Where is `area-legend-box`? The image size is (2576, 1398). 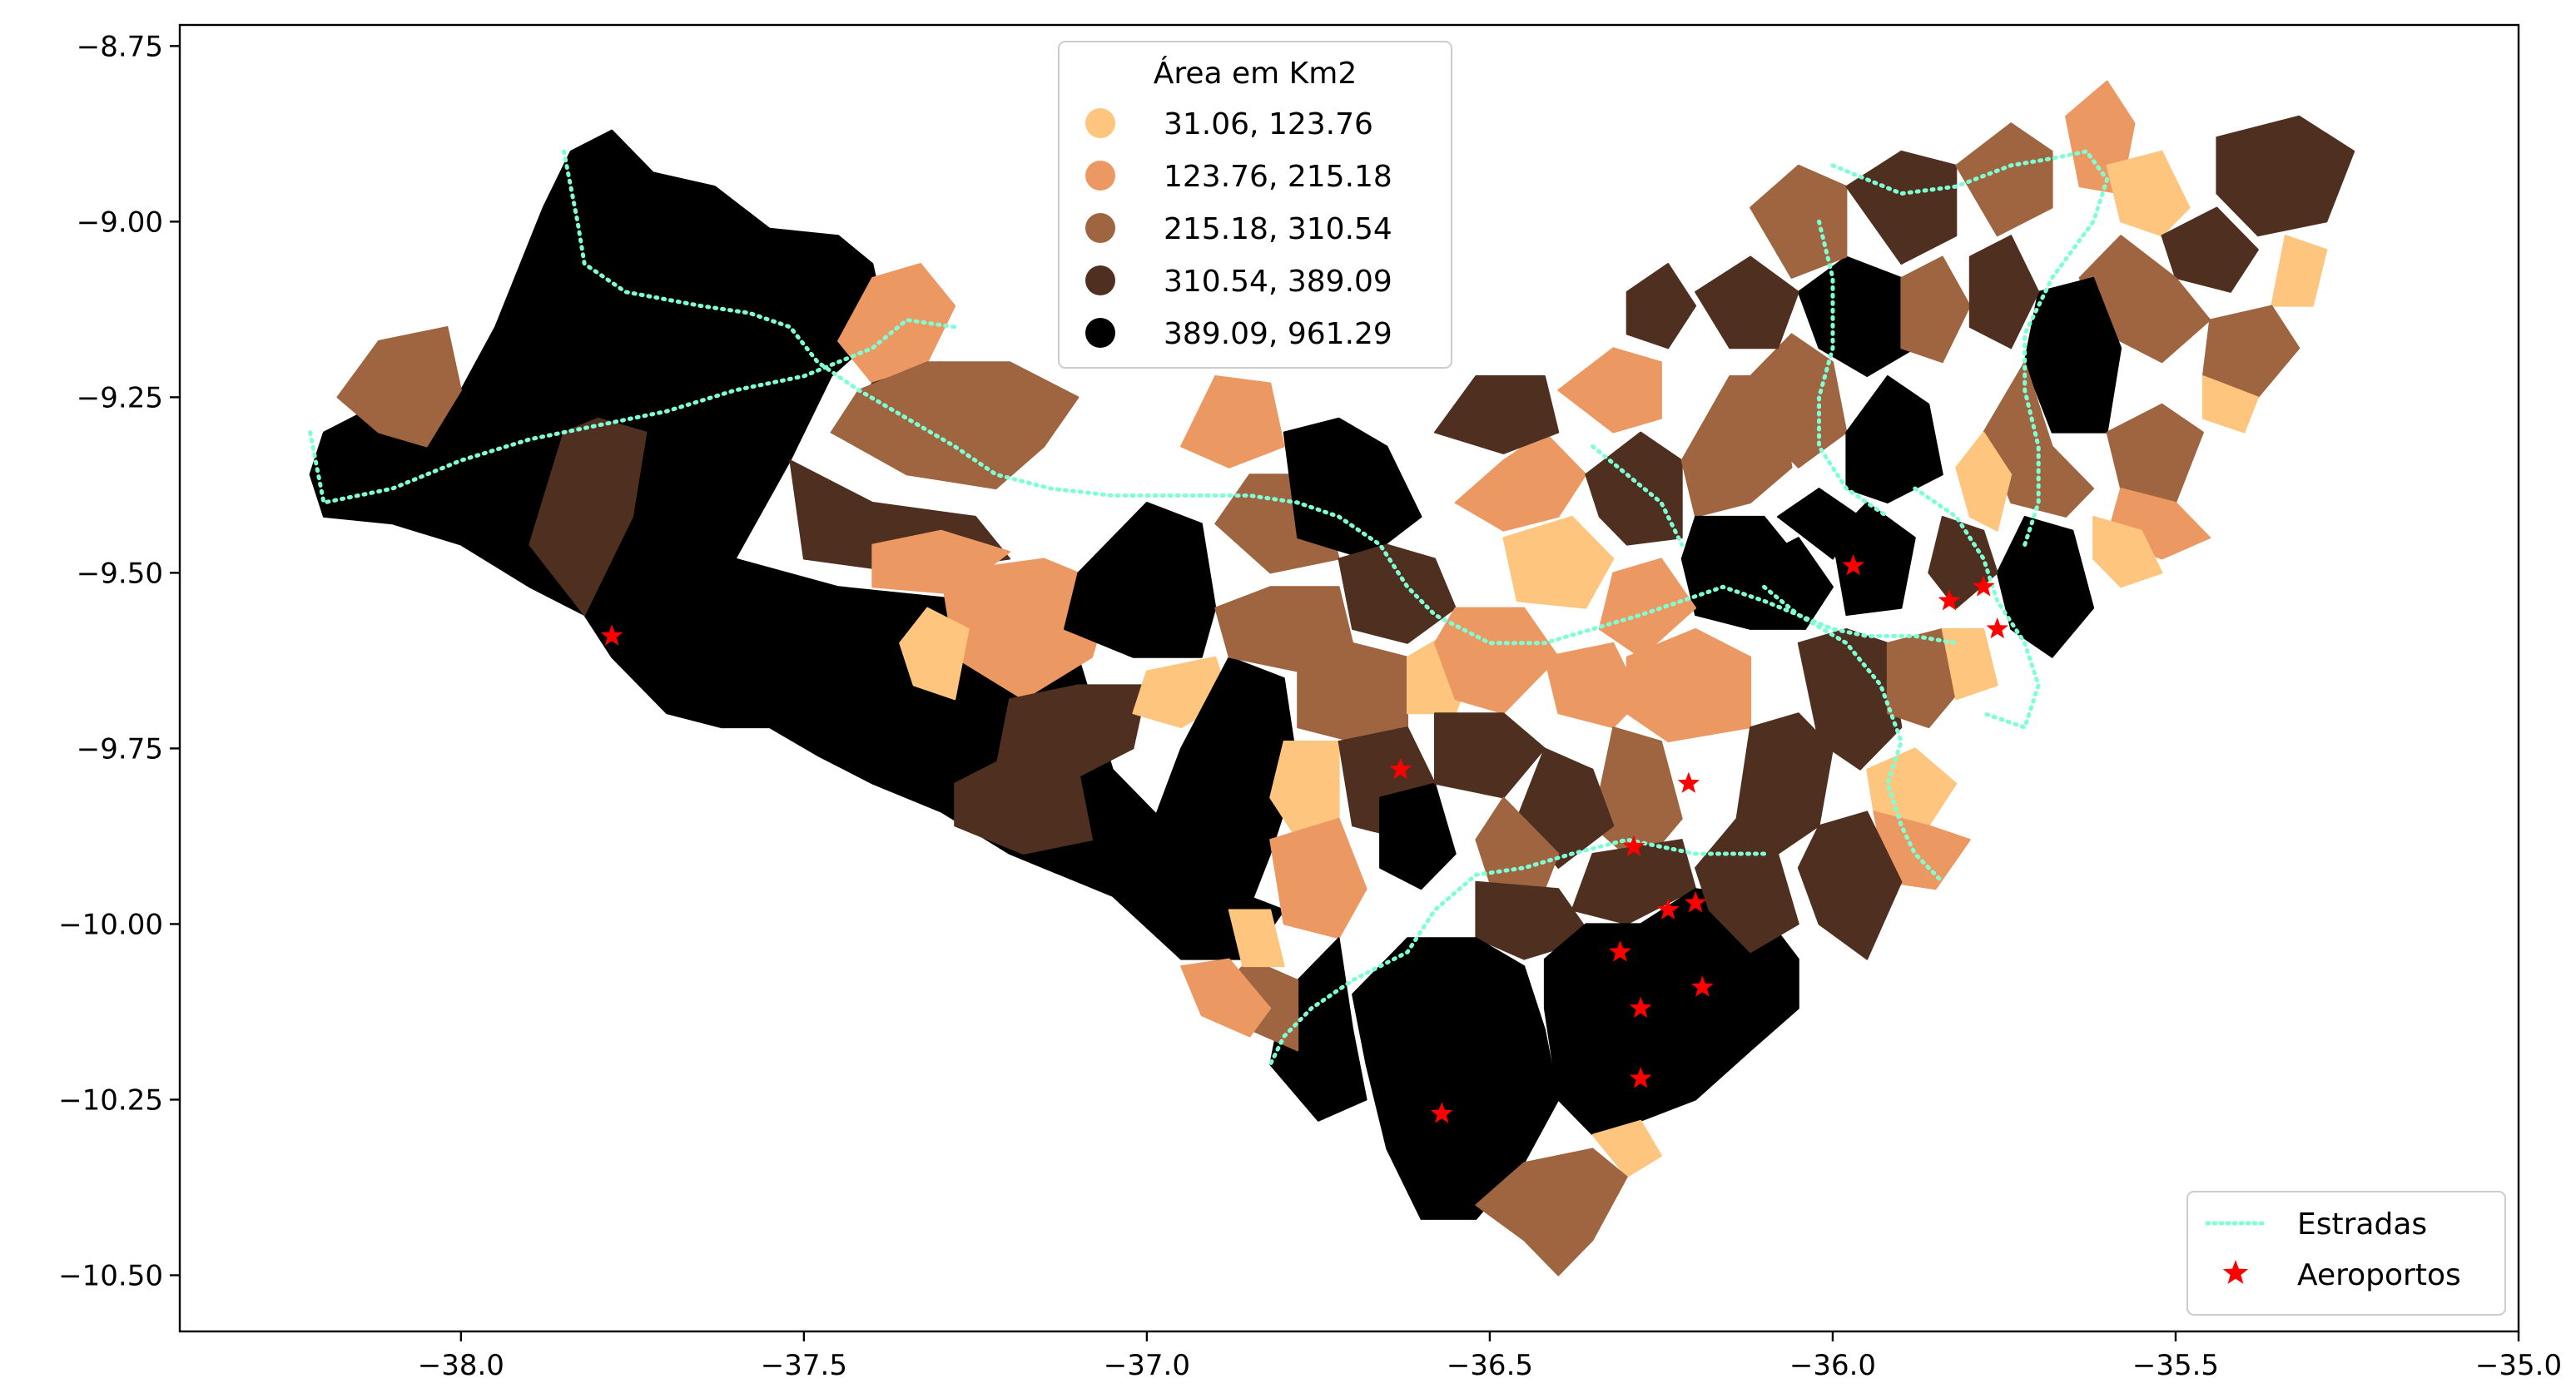 area-legend-box is located at coordinates (1255, 205).